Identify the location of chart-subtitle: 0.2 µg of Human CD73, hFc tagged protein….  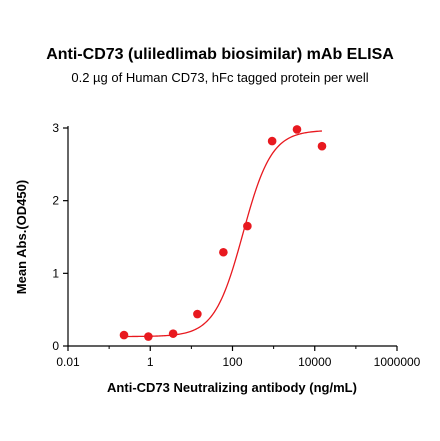
(220, 77).